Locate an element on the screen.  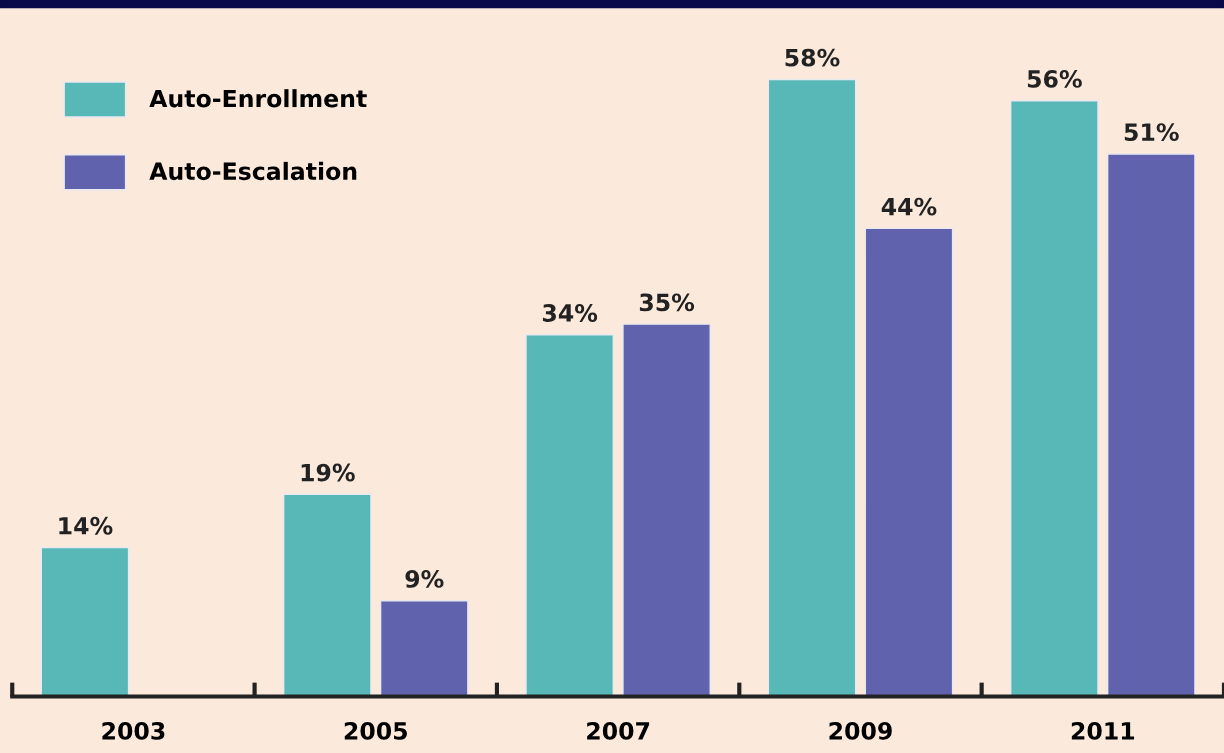
x-tick-label: 2007 is located at coordinates (618, 730).